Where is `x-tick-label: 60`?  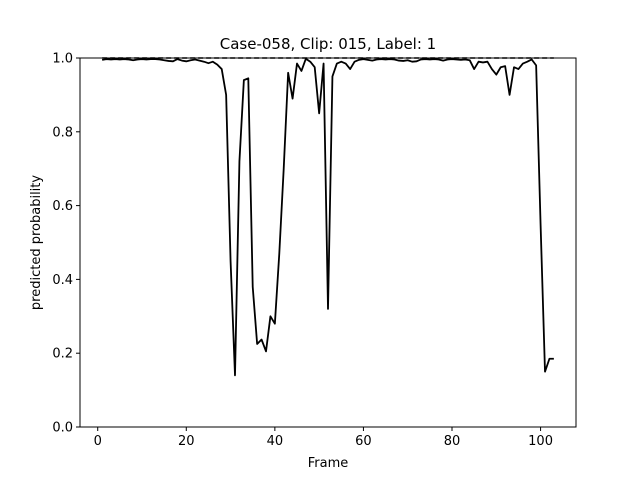
x-tick-label: 60 is located at coordinates (363, 441).